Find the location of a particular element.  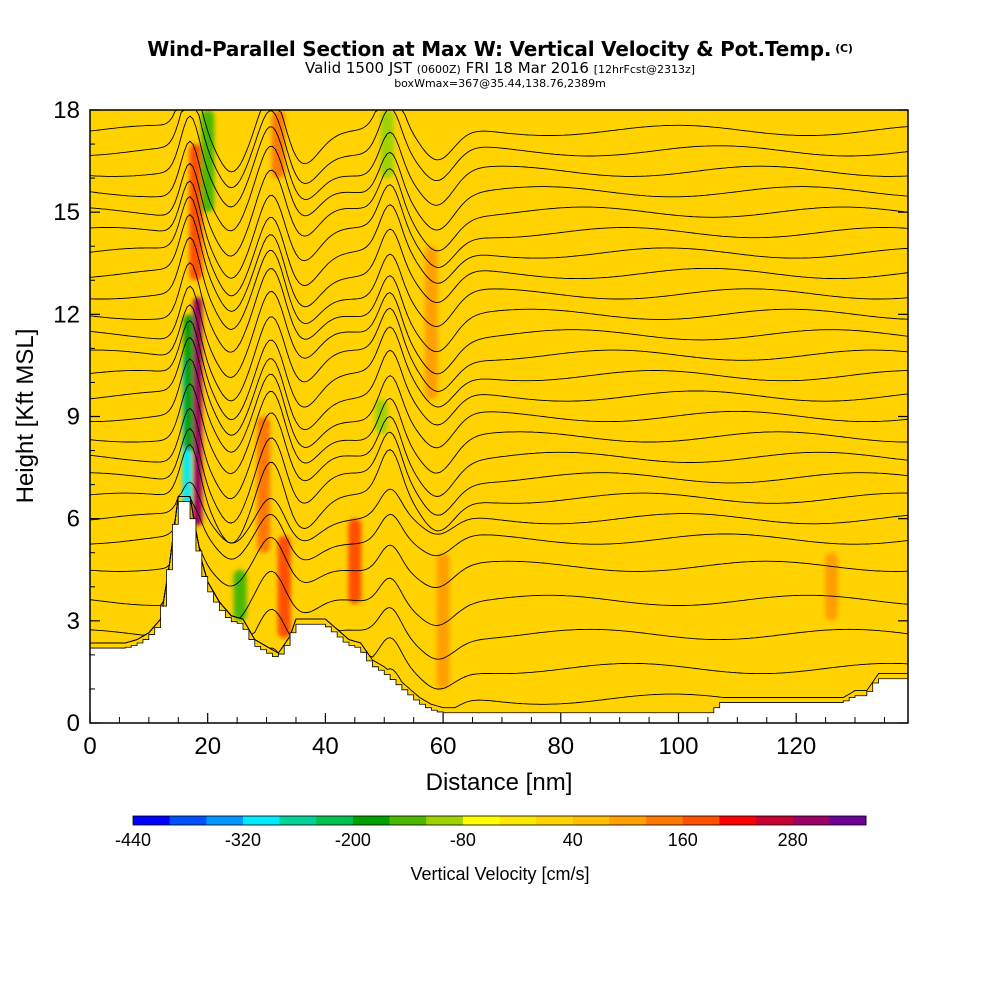

colorbar-tick-label: -440 is located at coordinates (133, 840).